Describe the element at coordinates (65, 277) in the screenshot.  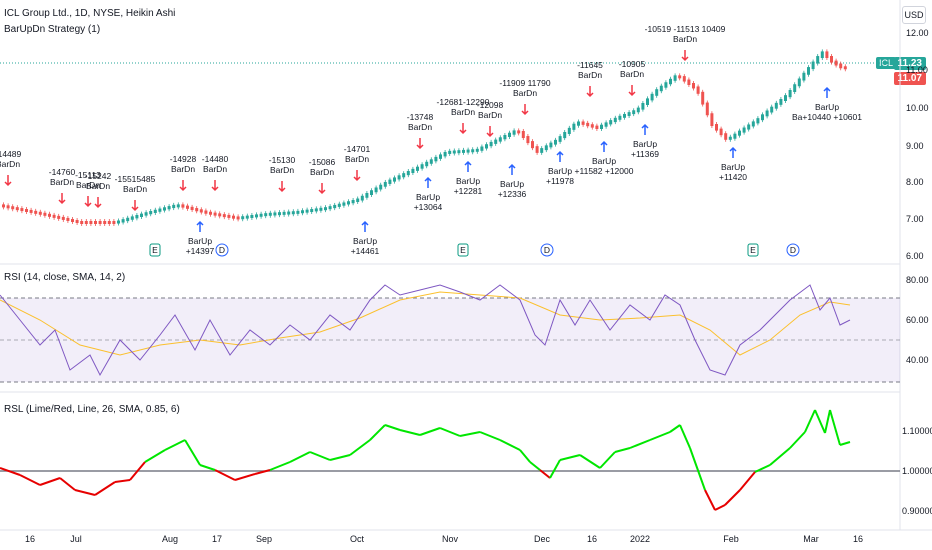
I see `rsi-title: RSI (14, close, SMA, 14, 2)` at that location.